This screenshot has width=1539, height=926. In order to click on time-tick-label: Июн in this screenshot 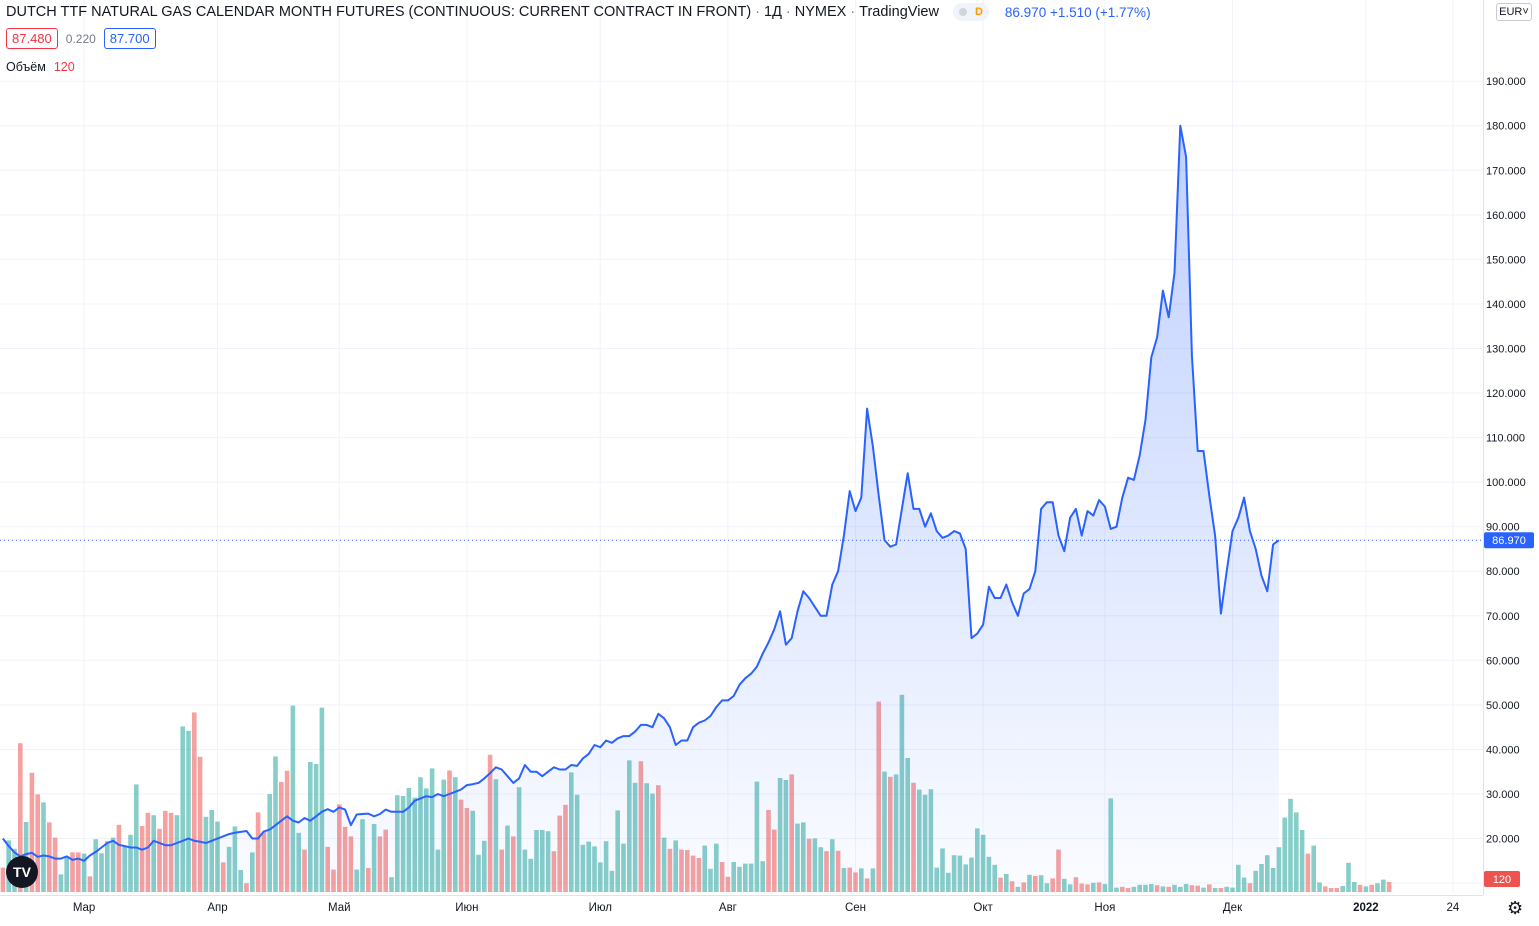, I will do `click(466, 908)`.